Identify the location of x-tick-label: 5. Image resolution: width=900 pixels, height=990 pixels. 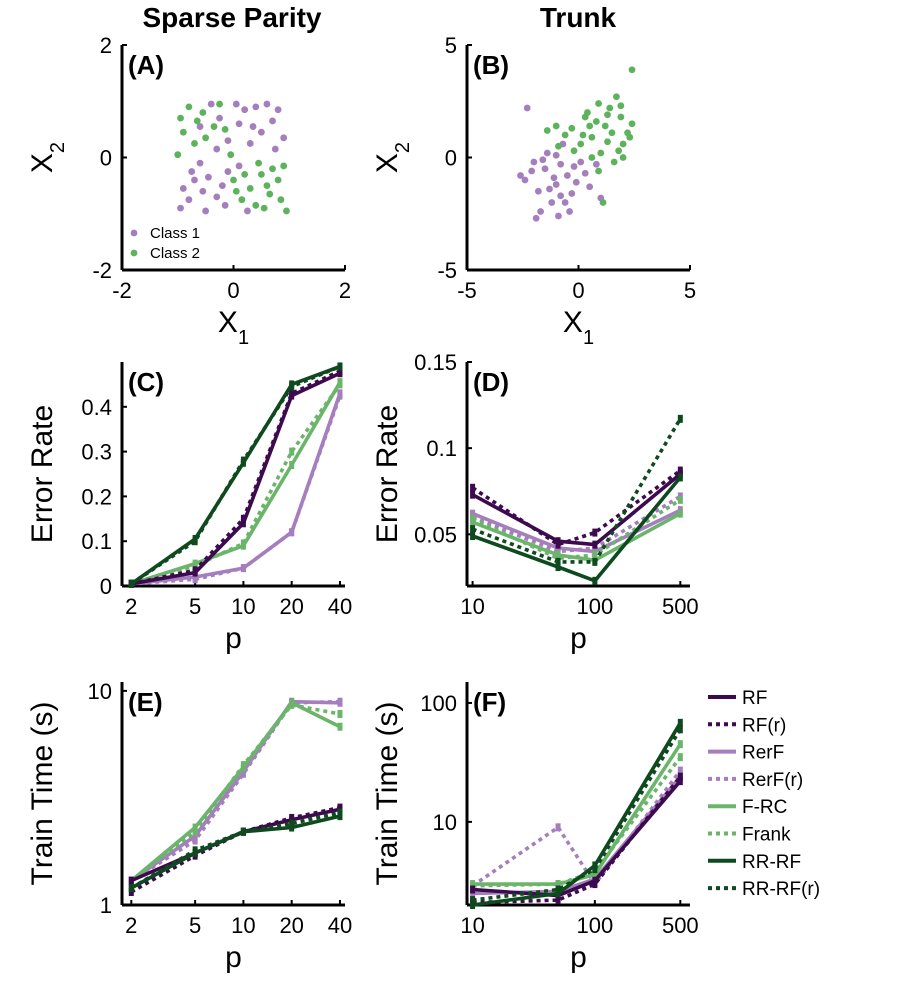
(690, 290).